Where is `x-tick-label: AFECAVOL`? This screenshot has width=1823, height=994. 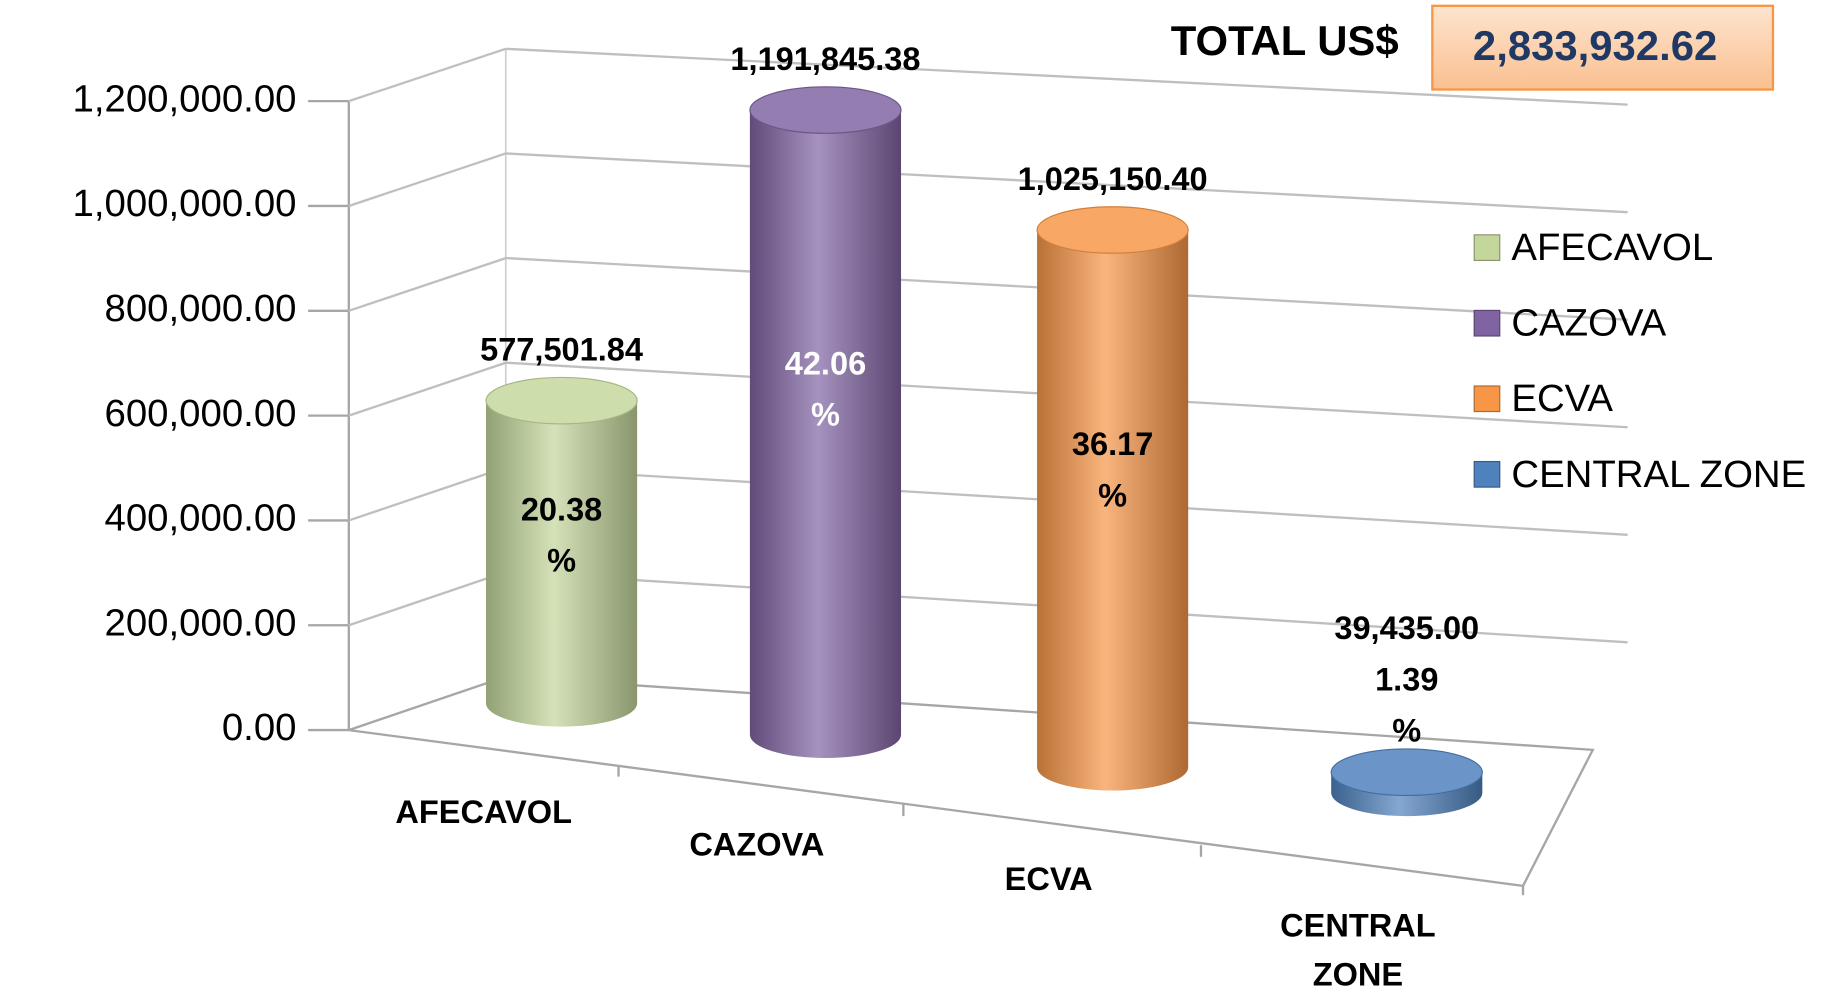
x-tick-label: AFECAVOL is located at coordinates (483, 811).